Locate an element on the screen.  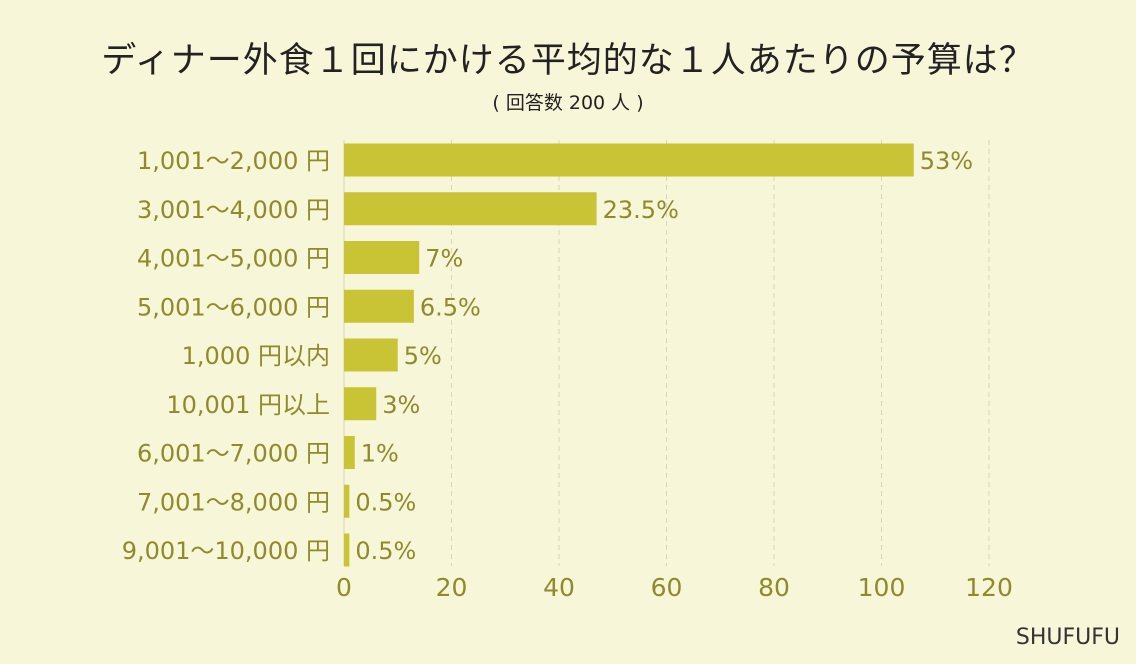
data-label: 5% is located at coordinates (423, 356).